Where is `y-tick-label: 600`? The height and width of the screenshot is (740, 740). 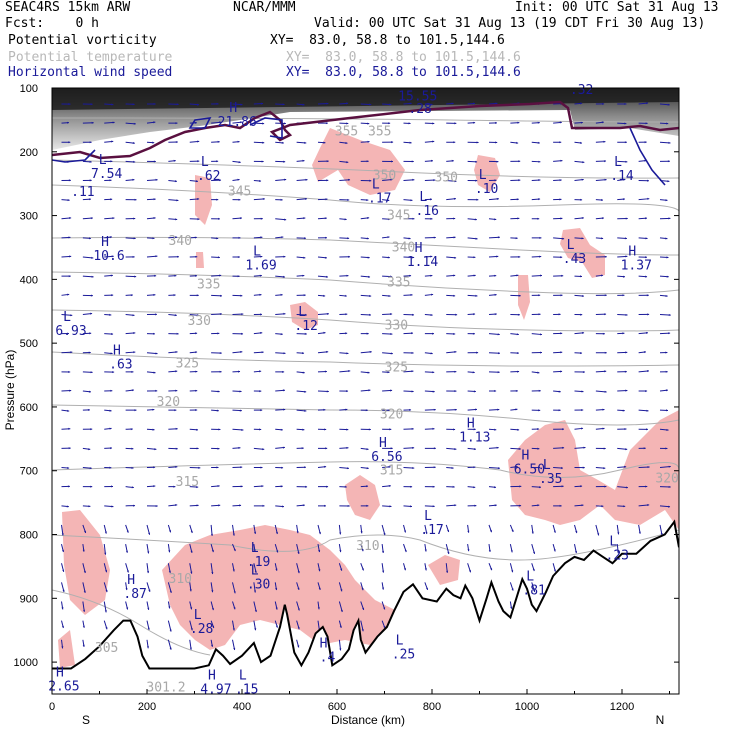
y-tick-label: 600 is located at coordinates (29, 408).